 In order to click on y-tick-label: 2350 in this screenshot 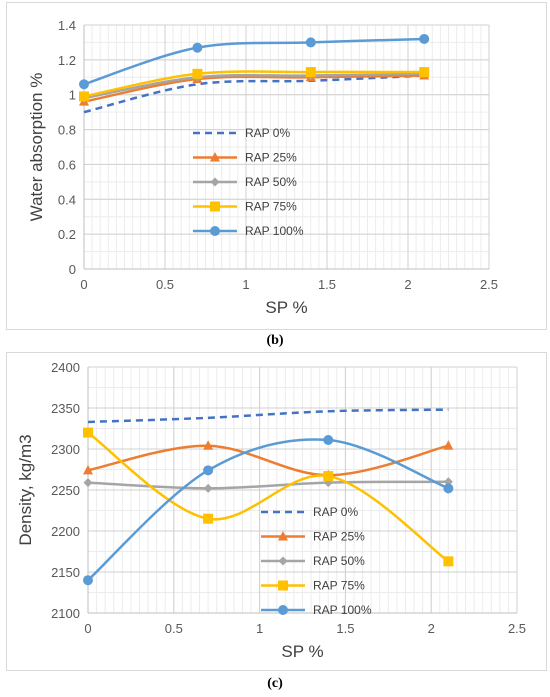, I will do `click(65, 408)`.